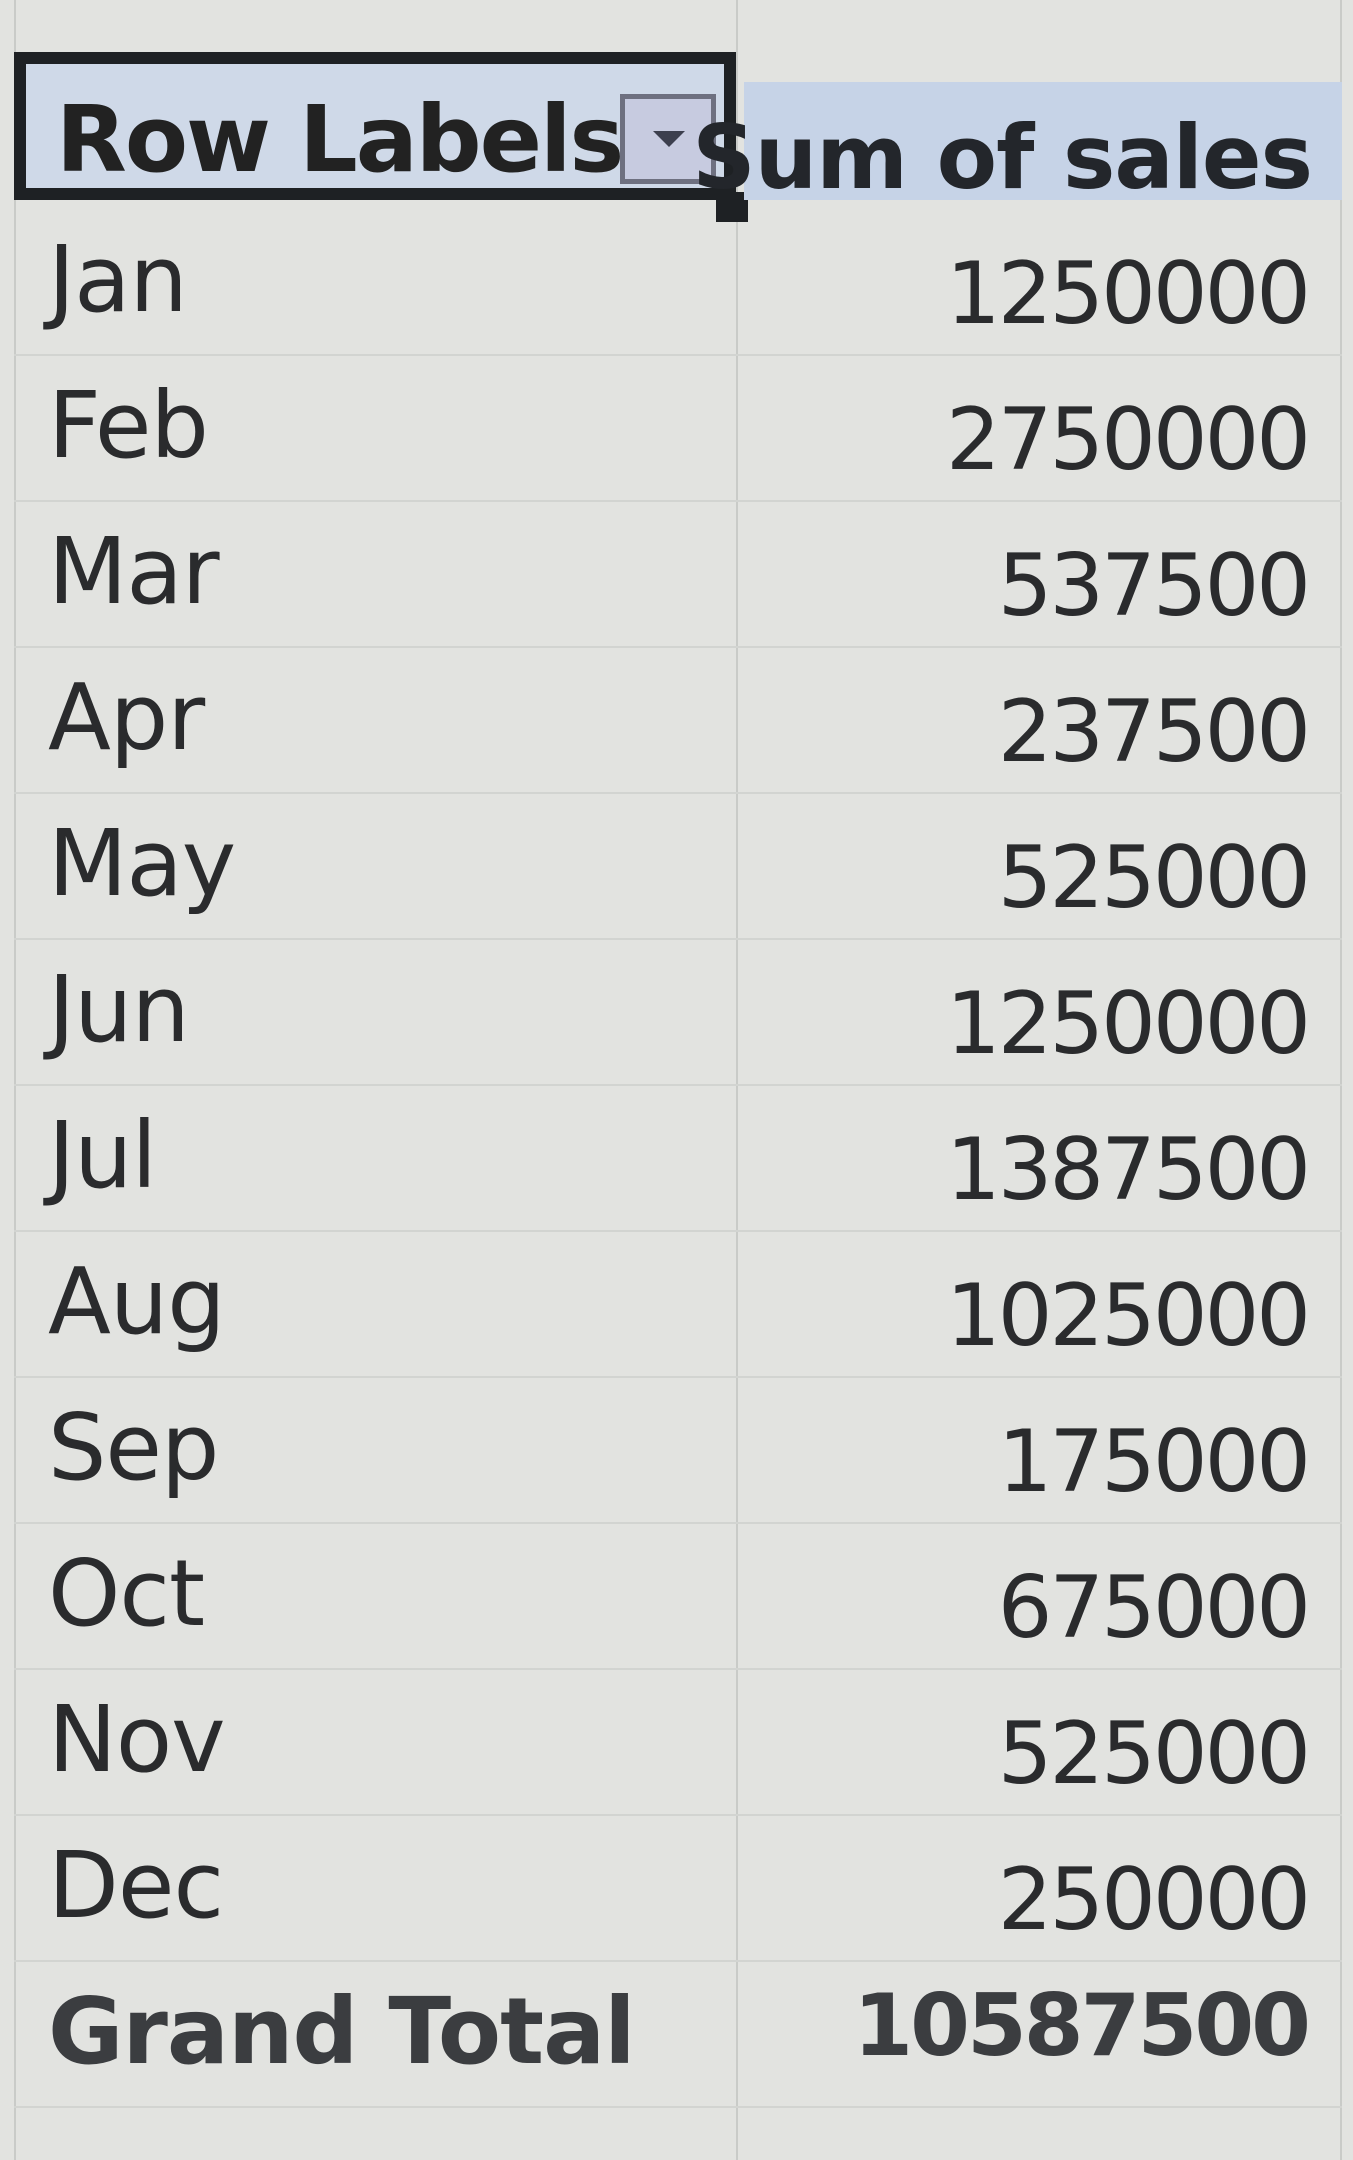 This screenshot has height=2160, width=1353. Describe the element at coordinates (1154, 1462) in the screenshot. I see `sales-value: 175000` at that location.